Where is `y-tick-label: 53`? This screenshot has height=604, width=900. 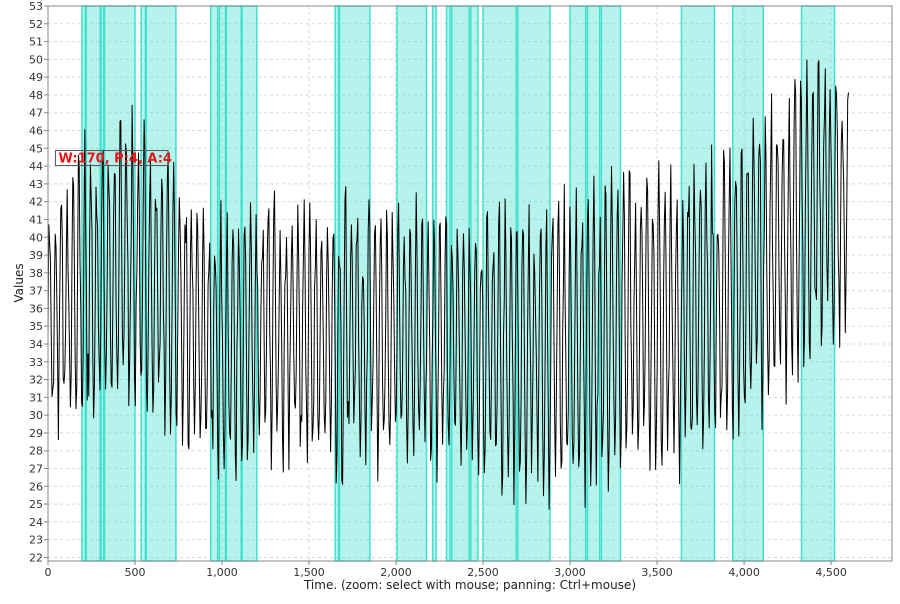
y-tick-label: 53 is located at coordinates (36, 6).